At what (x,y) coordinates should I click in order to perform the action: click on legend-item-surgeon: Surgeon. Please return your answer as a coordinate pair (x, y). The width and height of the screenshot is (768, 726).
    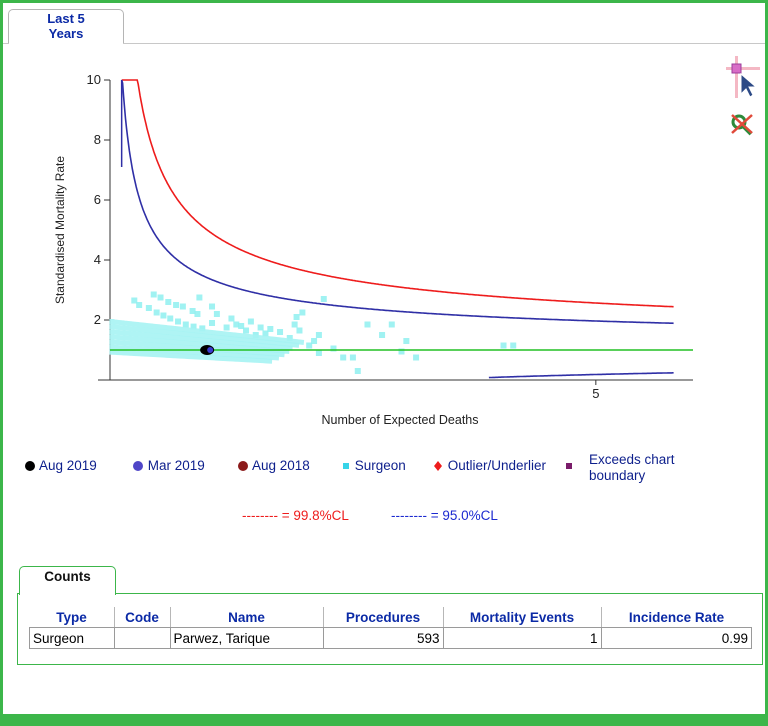
    Looking at the image, I should click on (373, 465).